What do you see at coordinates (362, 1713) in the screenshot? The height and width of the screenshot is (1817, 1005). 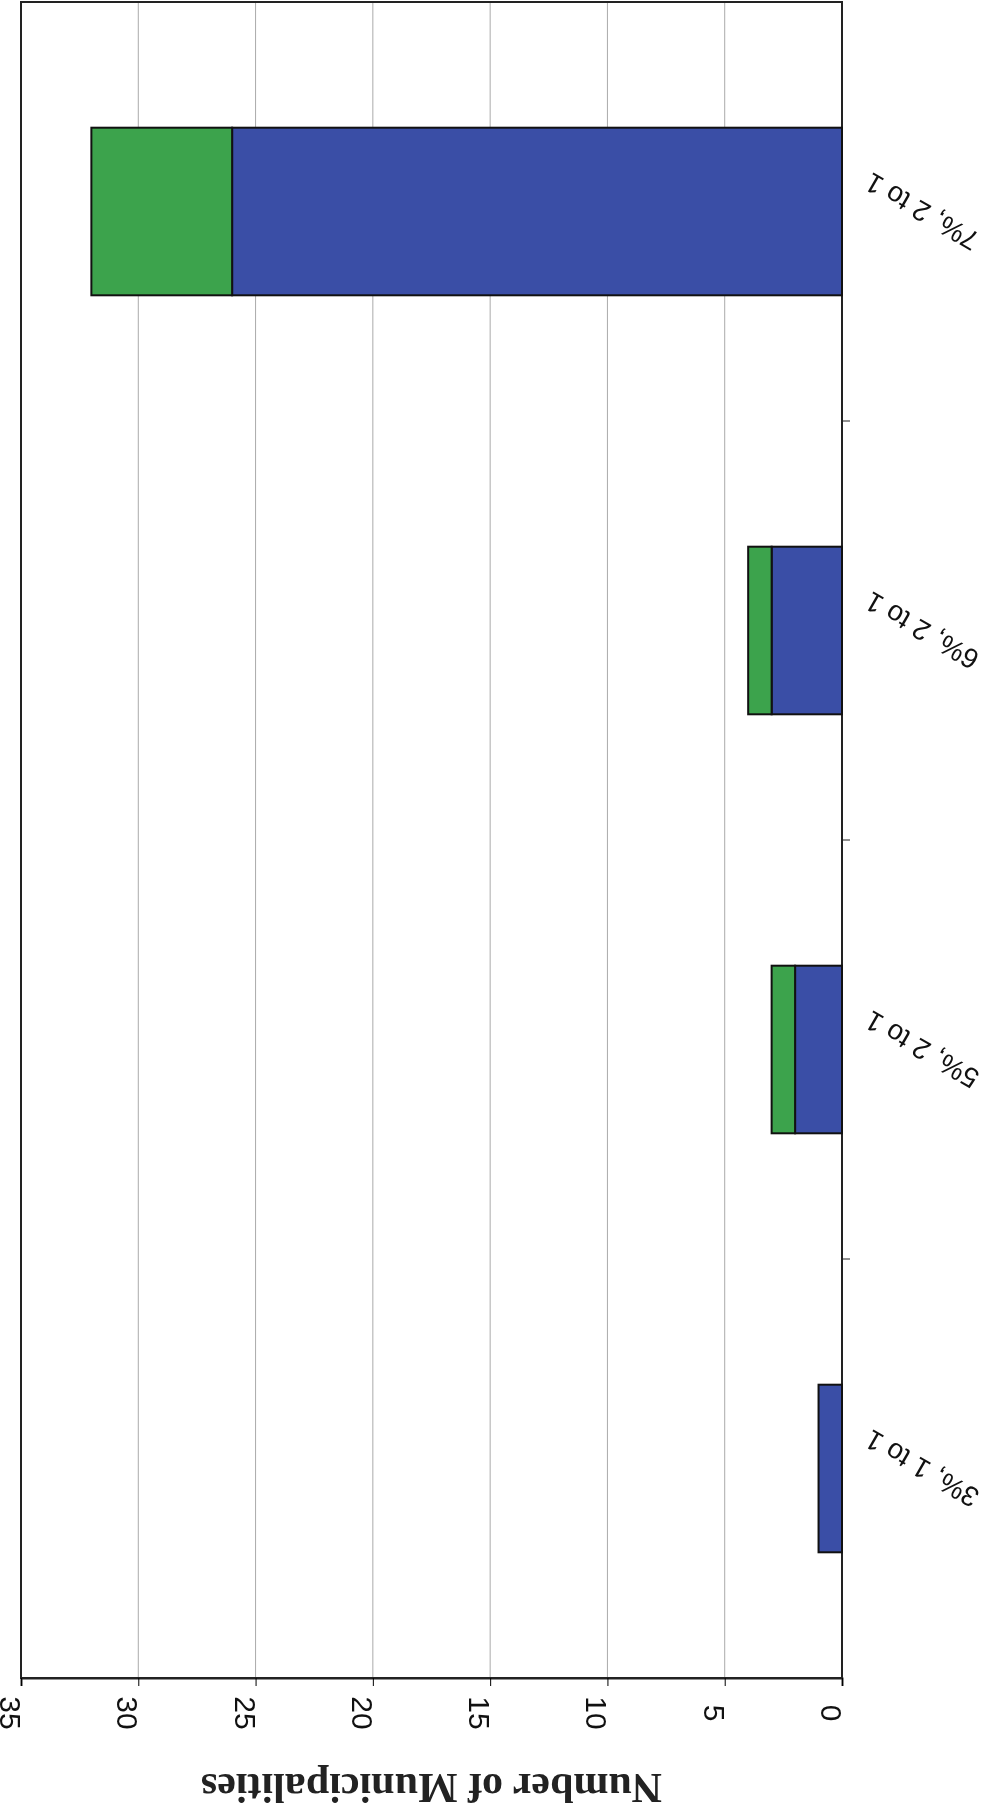 I see `x-tick-label: 20` at bounding box center [362, 1713].